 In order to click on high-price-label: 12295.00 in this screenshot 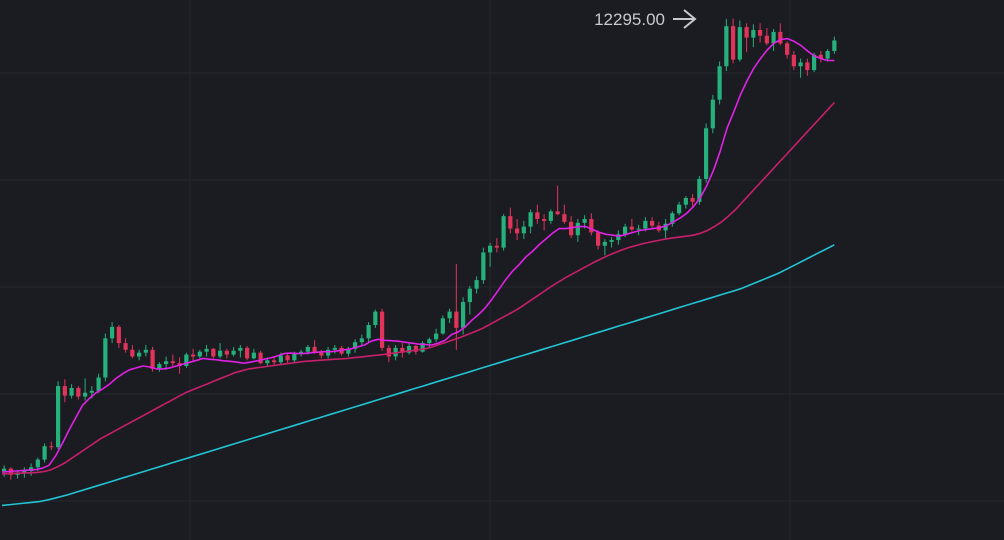, I will do `click(629, 19)`.